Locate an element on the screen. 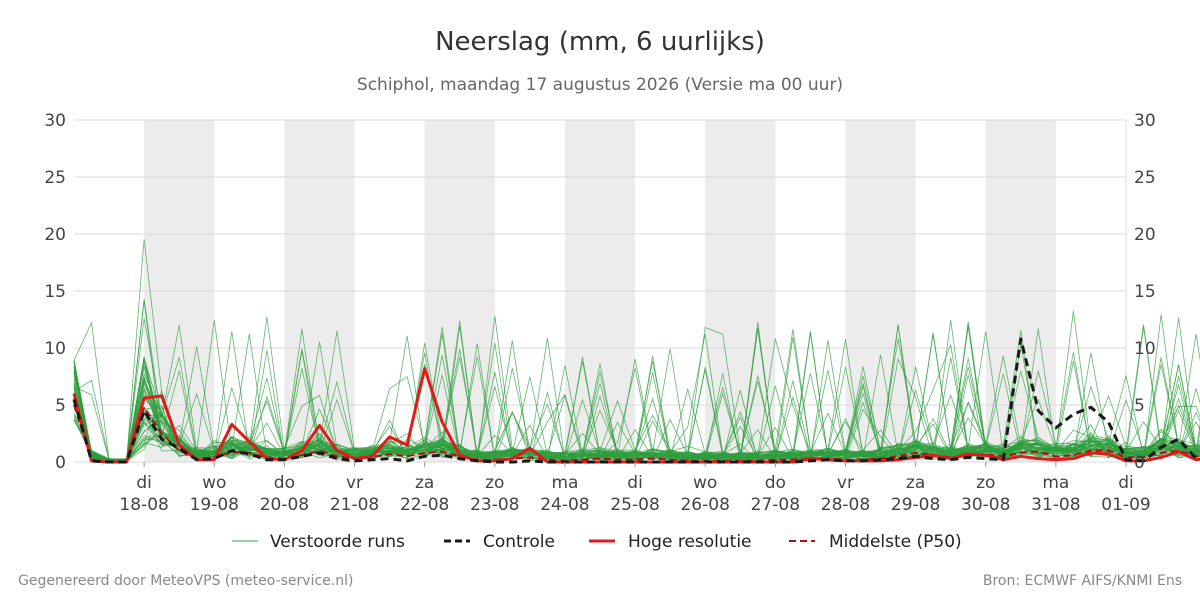 The height and width of the screenshot is (600, 1200). x-tick-date: 19-08 is located at coordinates (214, 505).